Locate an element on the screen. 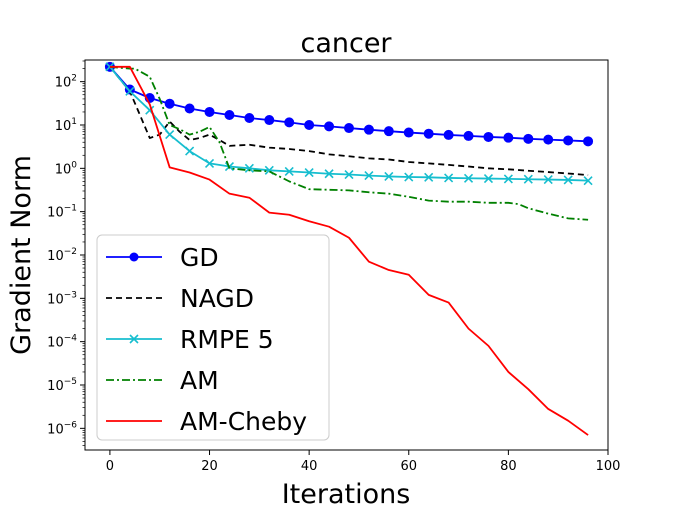 This screenshot has height=507, width=675. y-tick-label: 10⁻⁵ is located at coordinates (62, 385).